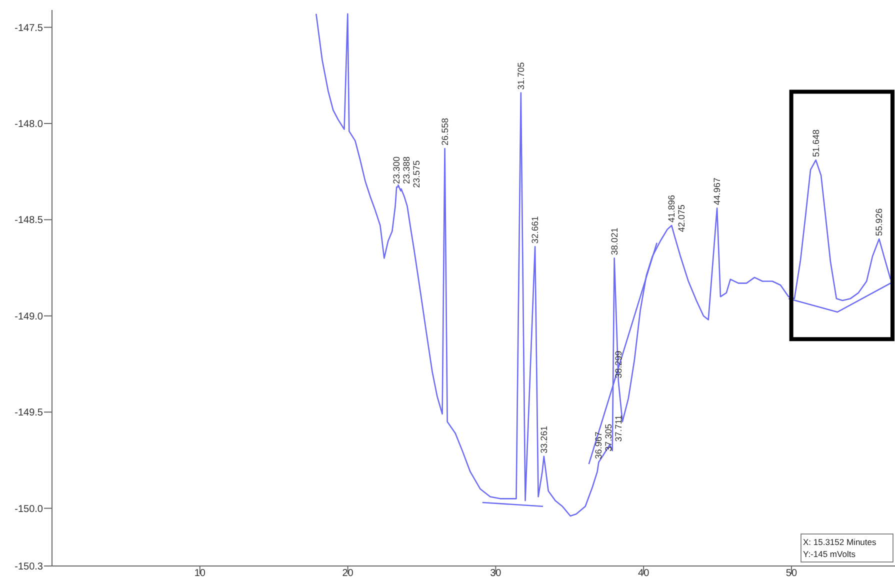 The image size is (895, 577). Describe the element at coordinates (521, 76) in the screenshot. I see `annotation: 31.705` at that location.